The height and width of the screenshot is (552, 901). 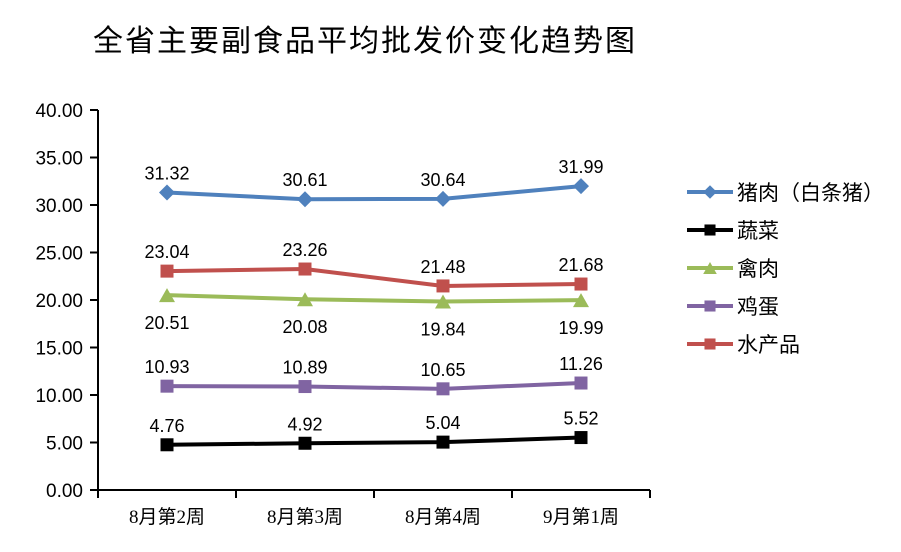 I want to click on data-label-poultry: 19.84, so click(x=442, y=330).